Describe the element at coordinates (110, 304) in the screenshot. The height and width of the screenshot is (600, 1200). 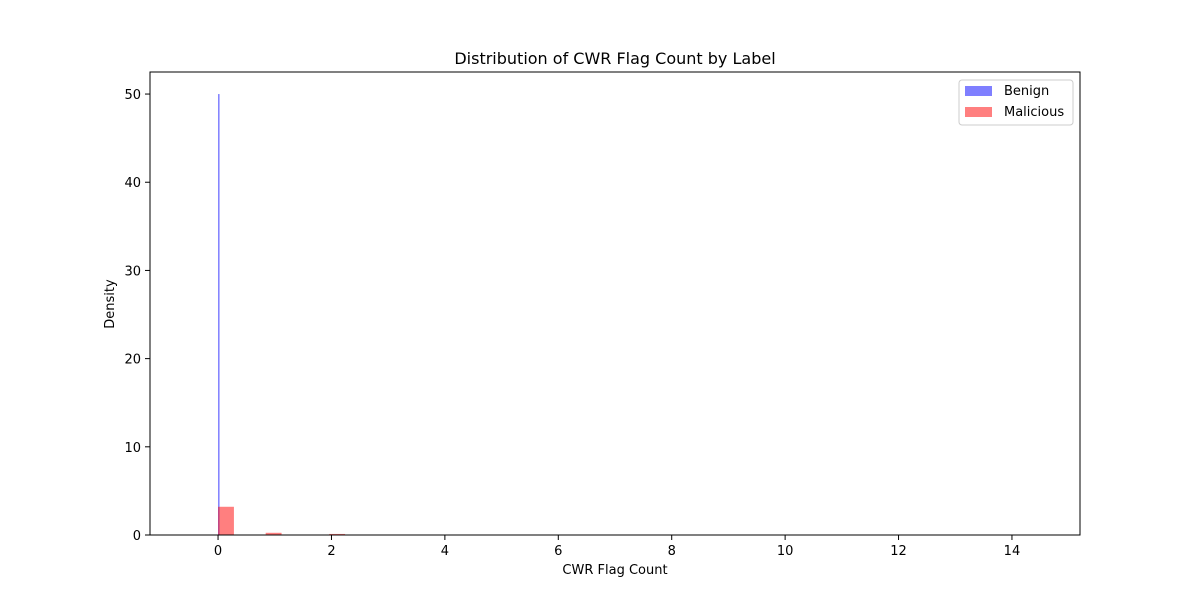
I see `y-axis-label: Density` at that location.